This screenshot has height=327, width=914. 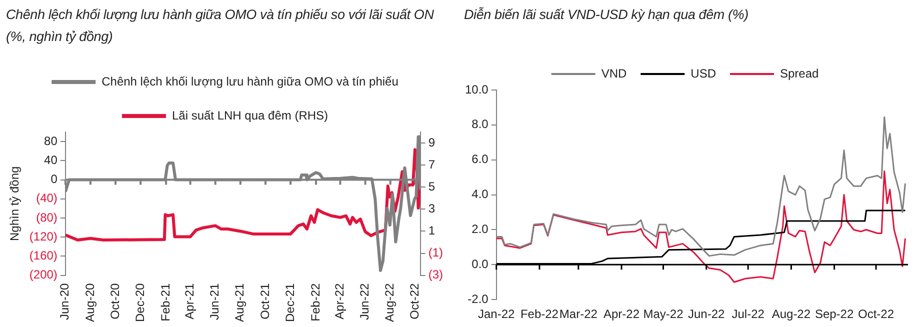 What do you see at coordinates (89, 302) in the screenshot?
I see `x-tick-label: Aug-20` at bounding box center [89, 302].